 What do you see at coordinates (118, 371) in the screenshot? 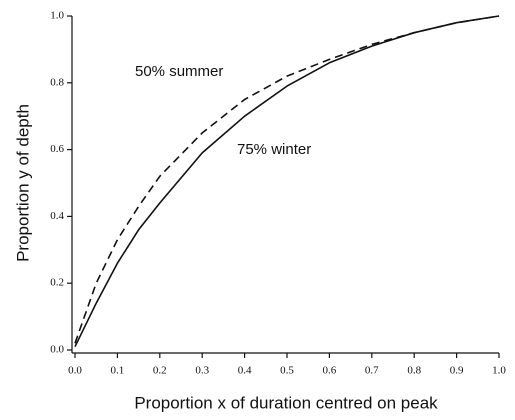
I see `x-tick-label: 0.1` at bounding box center [118, 371].